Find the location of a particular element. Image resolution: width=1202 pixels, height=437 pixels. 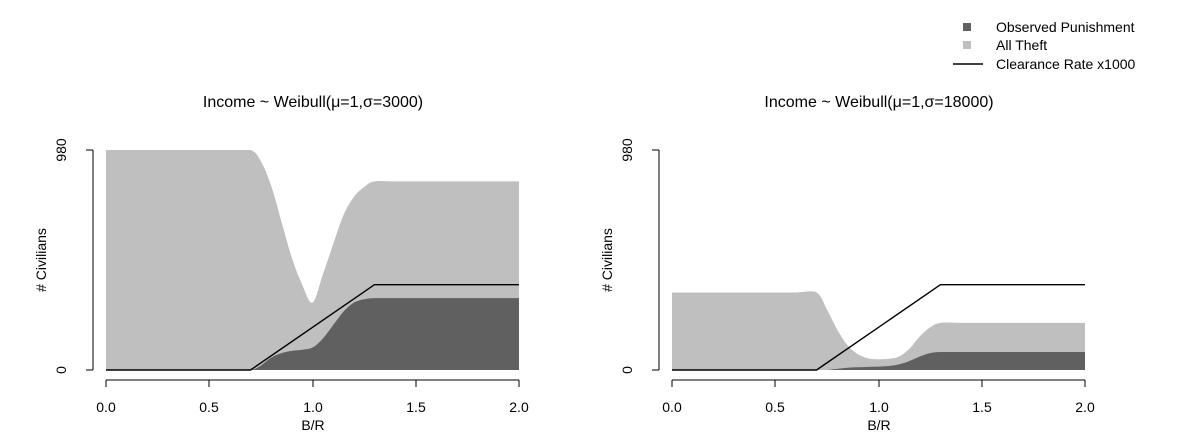

chart-2-x-tick-label-4: 2.0 is located at coordinates (1085, 407).